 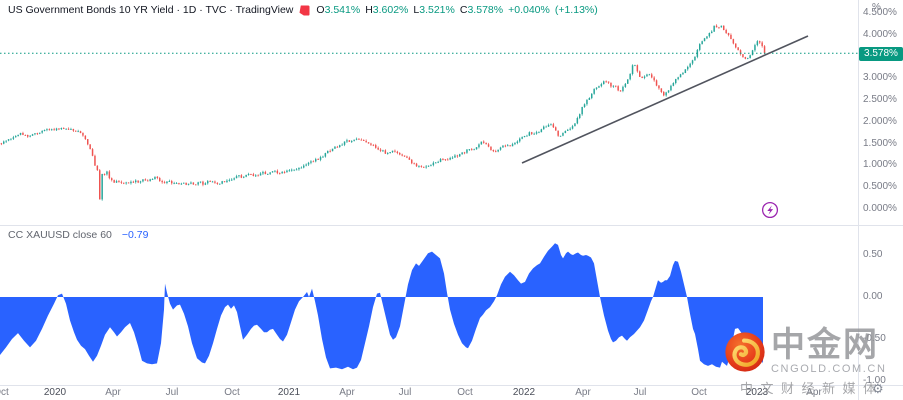 What do you see at coordinates (390, 10) in the screenshot?
I see `ohlc-high-value: 3.602%` at bounding box center [390, 10].